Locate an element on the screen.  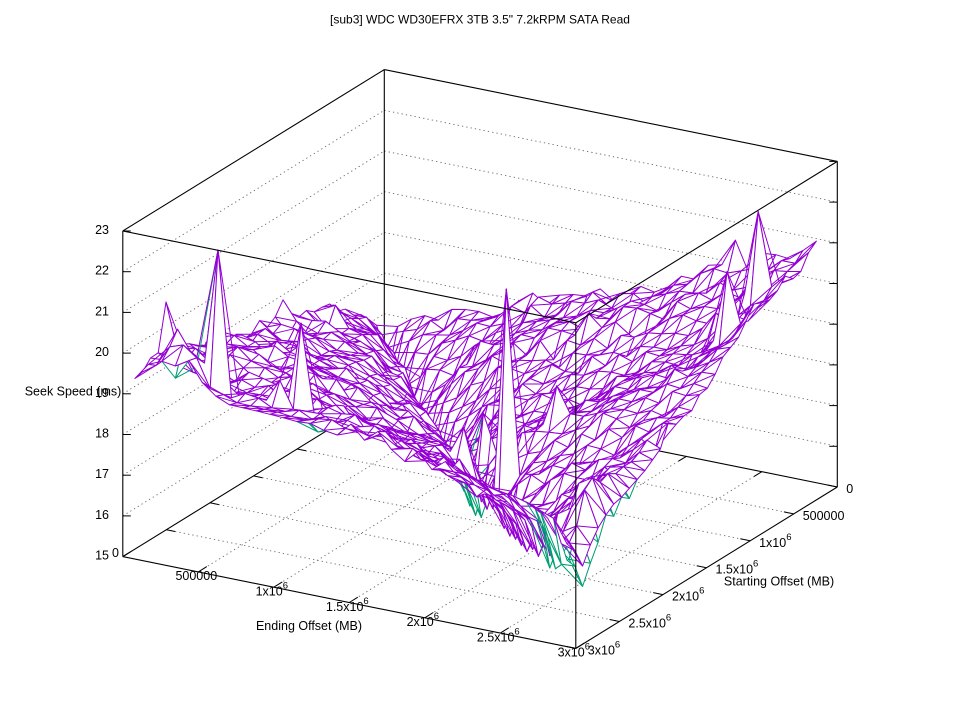
svg-text: 23 is located at coordinates (102, 230).